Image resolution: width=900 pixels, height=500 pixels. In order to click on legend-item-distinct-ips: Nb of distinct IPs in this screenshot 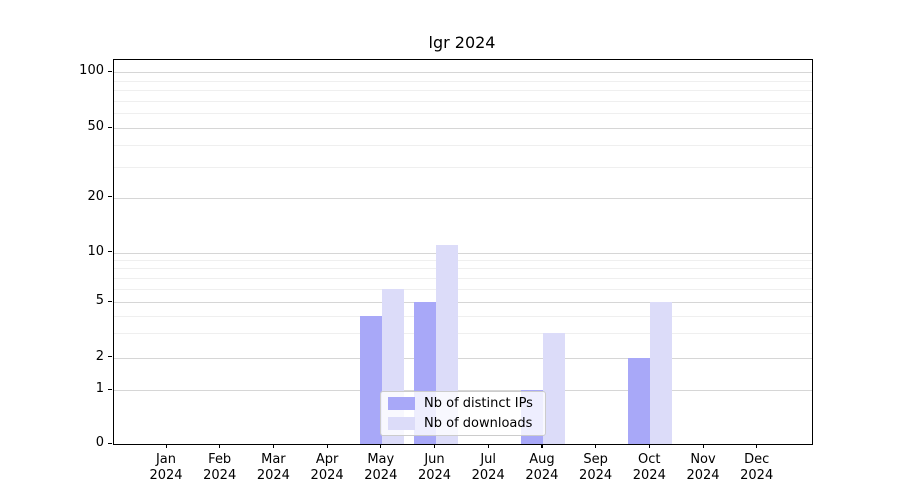, I will do `click(463, 403)`.